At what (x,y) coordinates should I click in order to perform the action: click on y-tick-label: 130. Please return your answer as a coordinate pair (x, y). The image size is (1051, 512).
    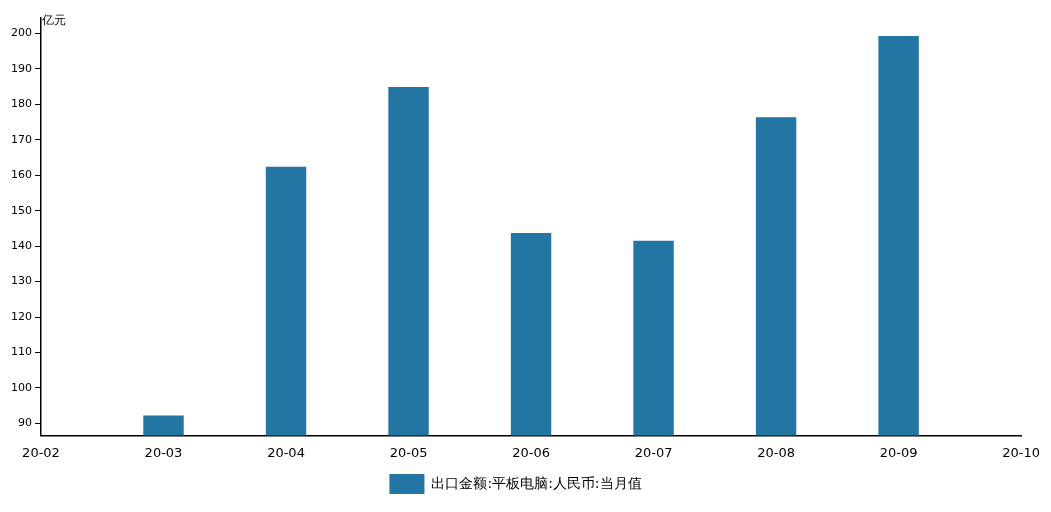
    Looking at the image, I should click on (21, 281).